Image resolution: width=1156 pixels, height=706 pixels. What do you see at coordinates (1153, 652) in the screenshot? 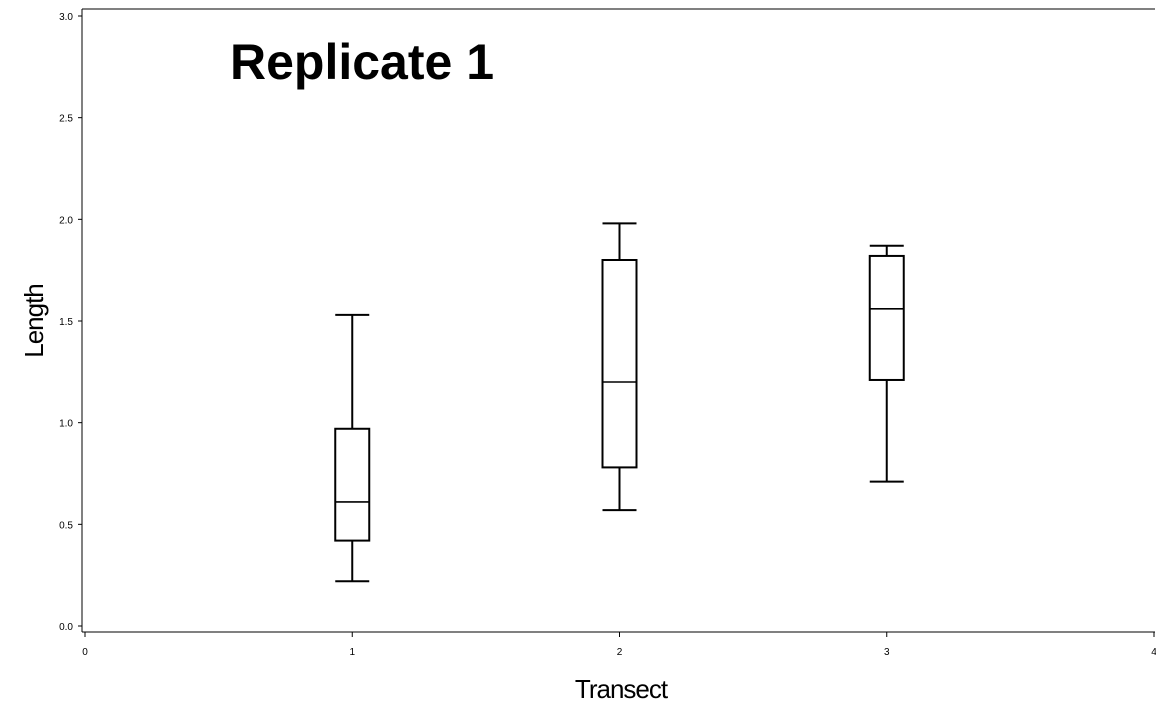
I see `x-tick-label: 4` at bounding box center [1153, 652].